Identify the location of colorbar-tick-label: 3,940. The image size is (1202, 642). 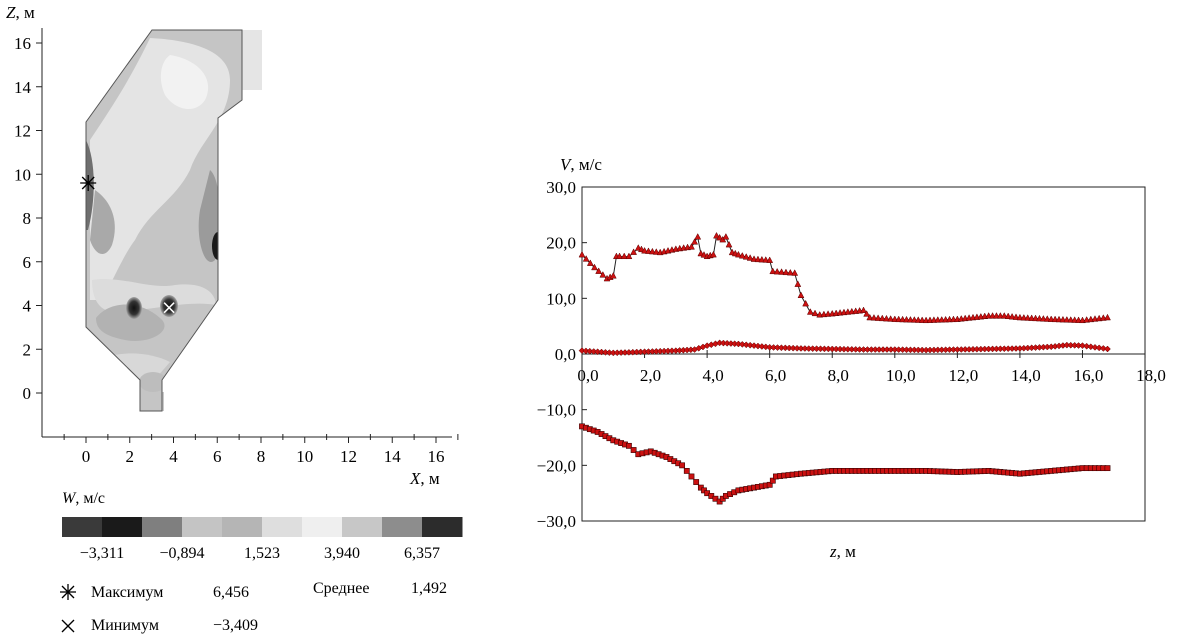
(342, 553).